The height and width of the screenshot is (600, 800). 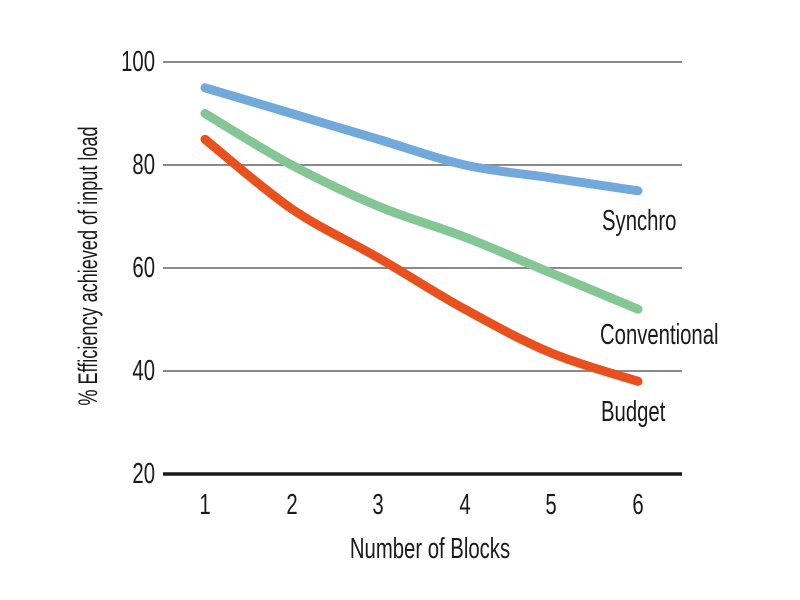 What do you see at coordinates (292, 505) in the screenshot?
I see `x-tick-label-2: 2` at bounding box center [292, 505].